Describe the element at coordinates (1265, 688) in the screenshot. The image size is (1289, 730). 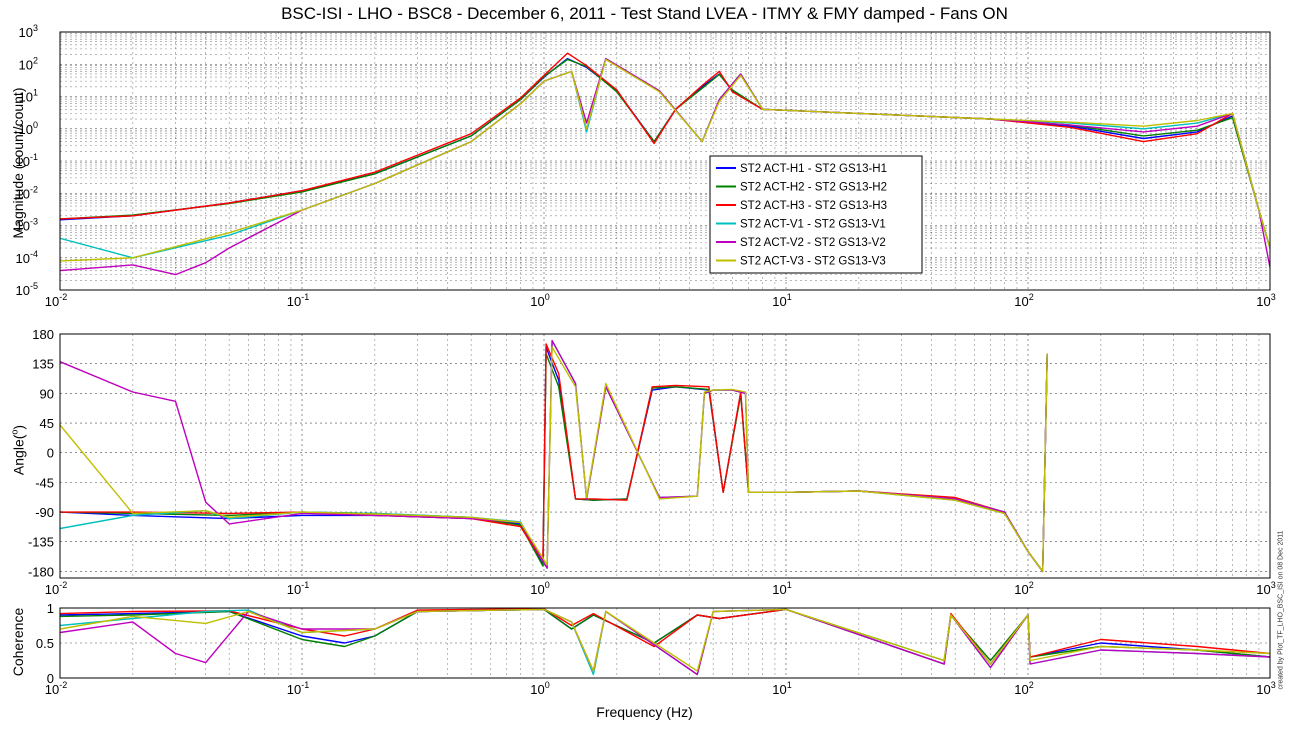
I see `coherence-x-tick-label: 10³` at that location.